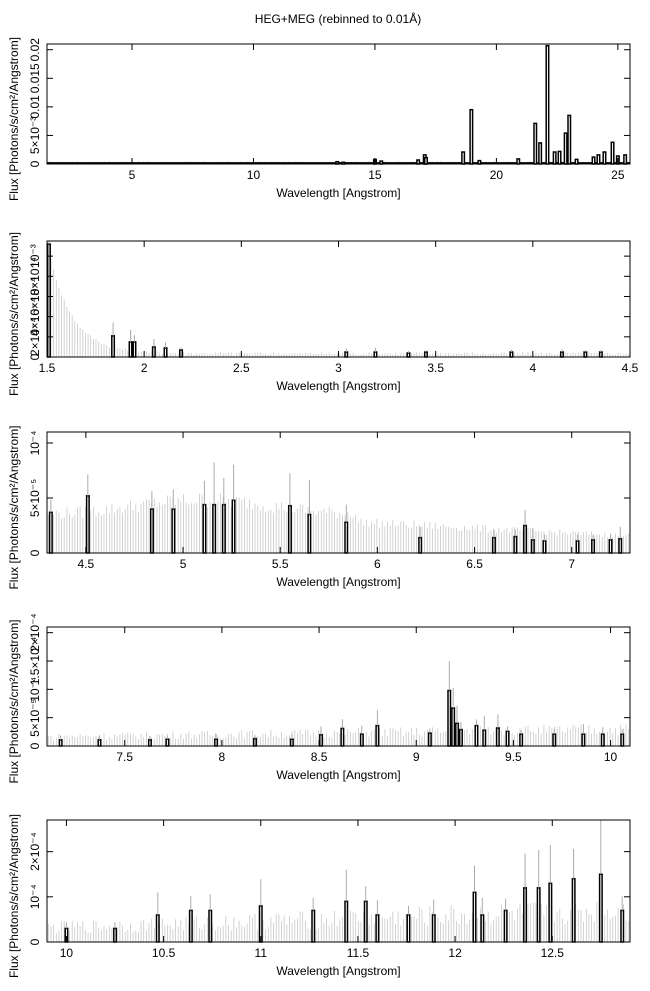 This screenshot has width=650, height=991. Describe the element at coordinates (338, 18) in the screenshot. I see `chart-title: HEG+MEG (rebinned to 0.01Å)` at that location.